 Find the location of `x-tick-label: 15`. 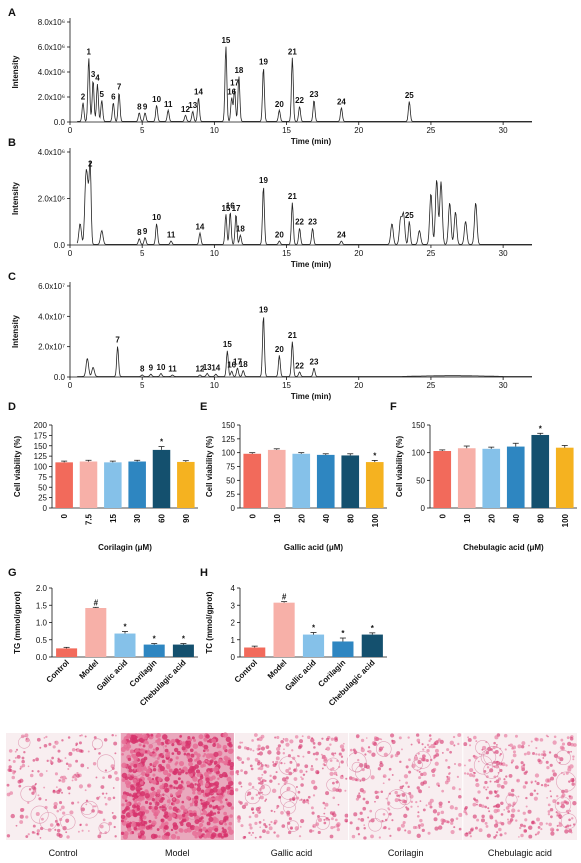

x-tick-label: 15 is located at coordinates (286, 385).